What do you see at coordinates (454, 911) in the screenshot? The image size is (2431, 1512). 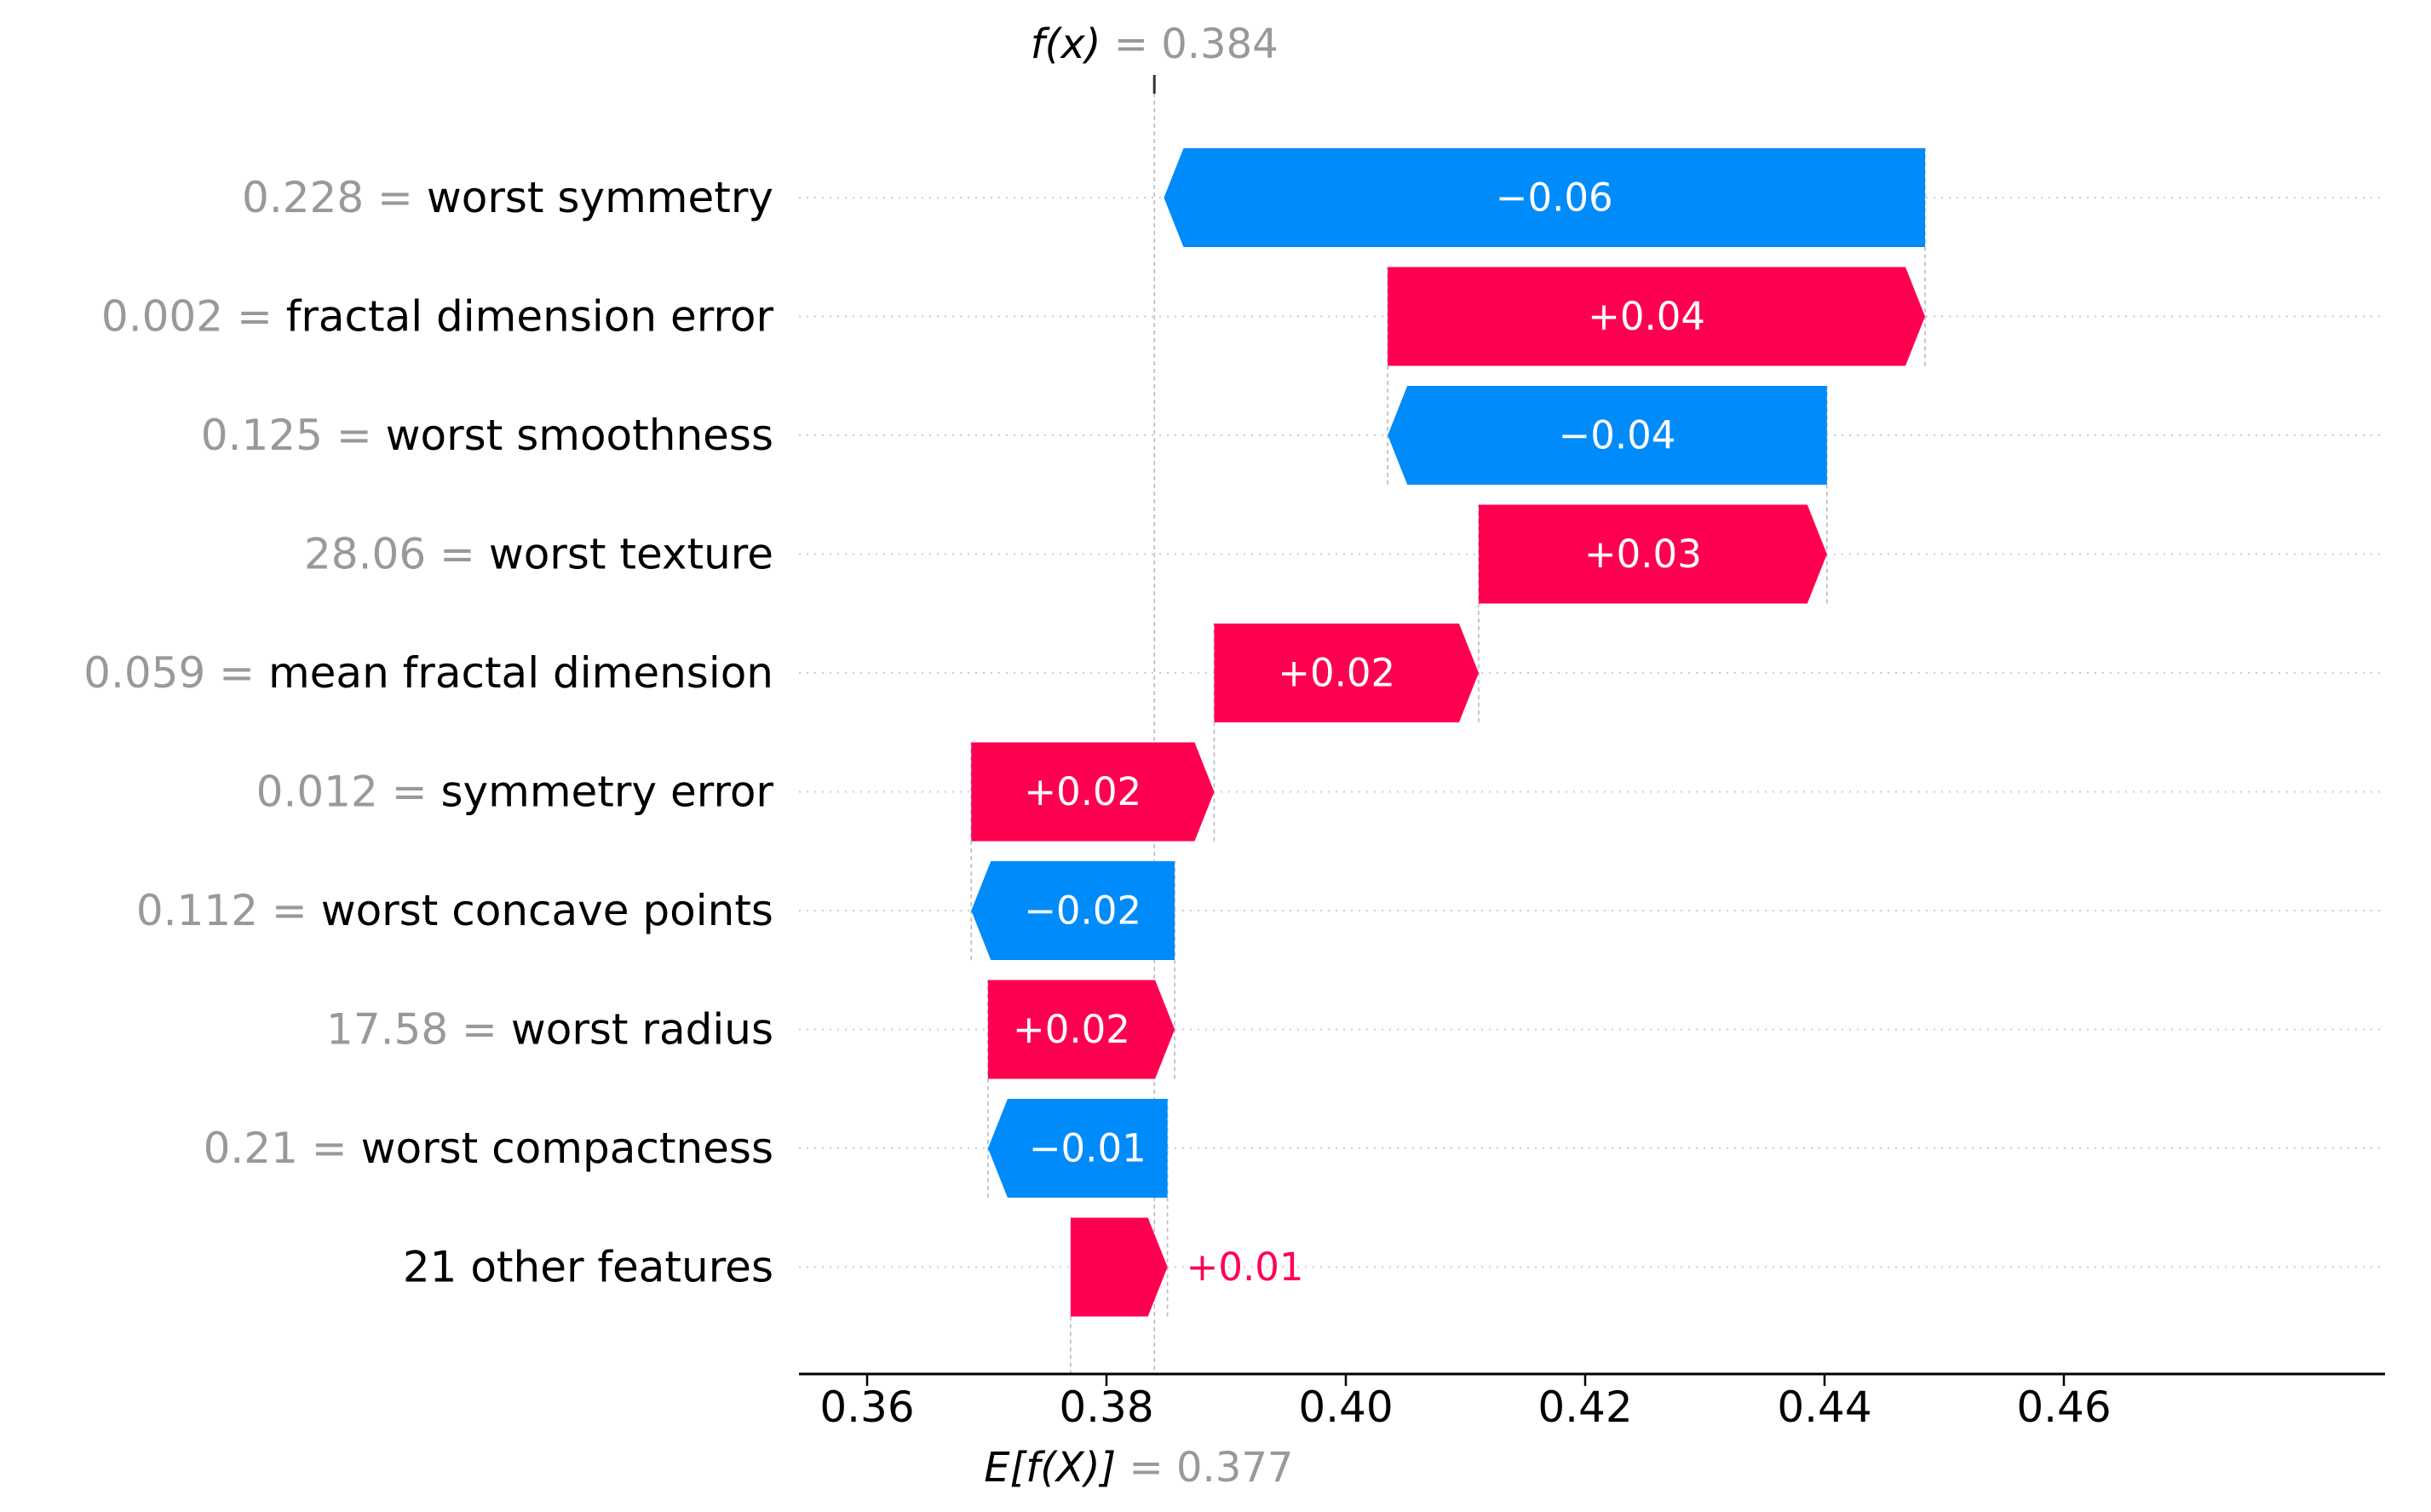 I see `feature-label: 0.112 = worst concave points` at bounding box center [454, 911].